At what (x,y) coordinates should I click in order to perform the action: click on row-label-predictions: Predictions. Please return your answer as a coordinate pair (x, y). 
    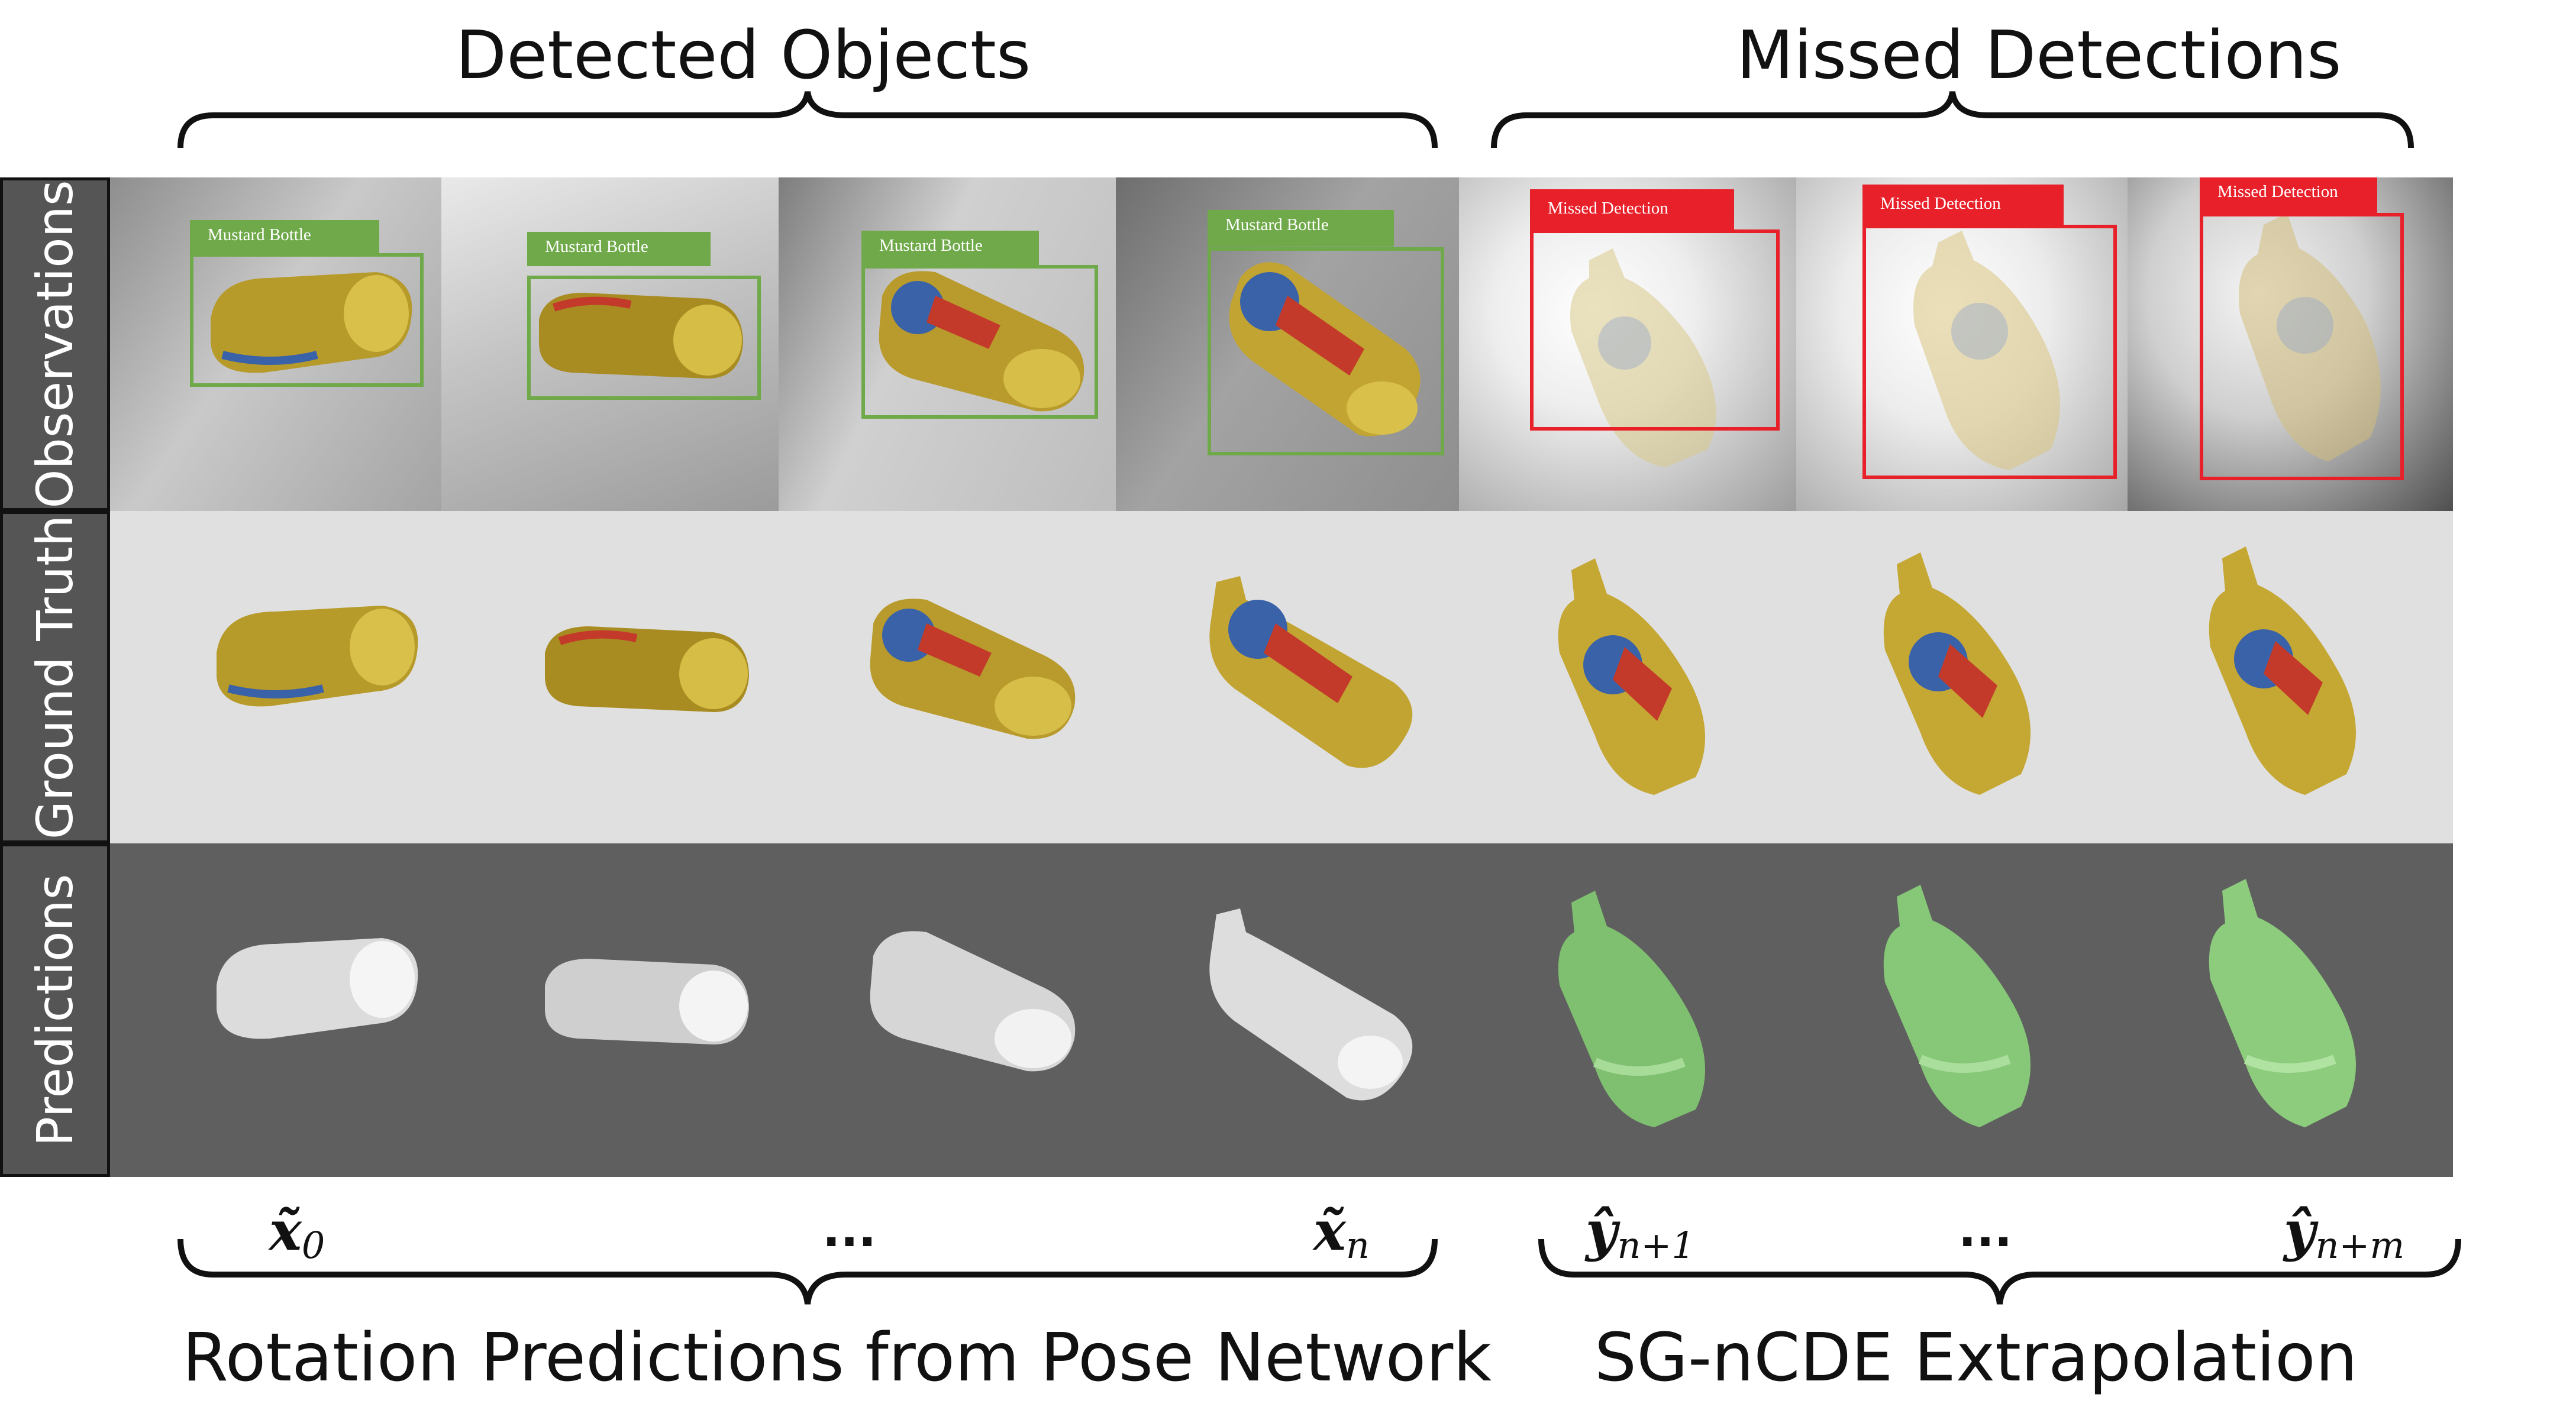
    Looking at the image, I should click on (55, 1010).